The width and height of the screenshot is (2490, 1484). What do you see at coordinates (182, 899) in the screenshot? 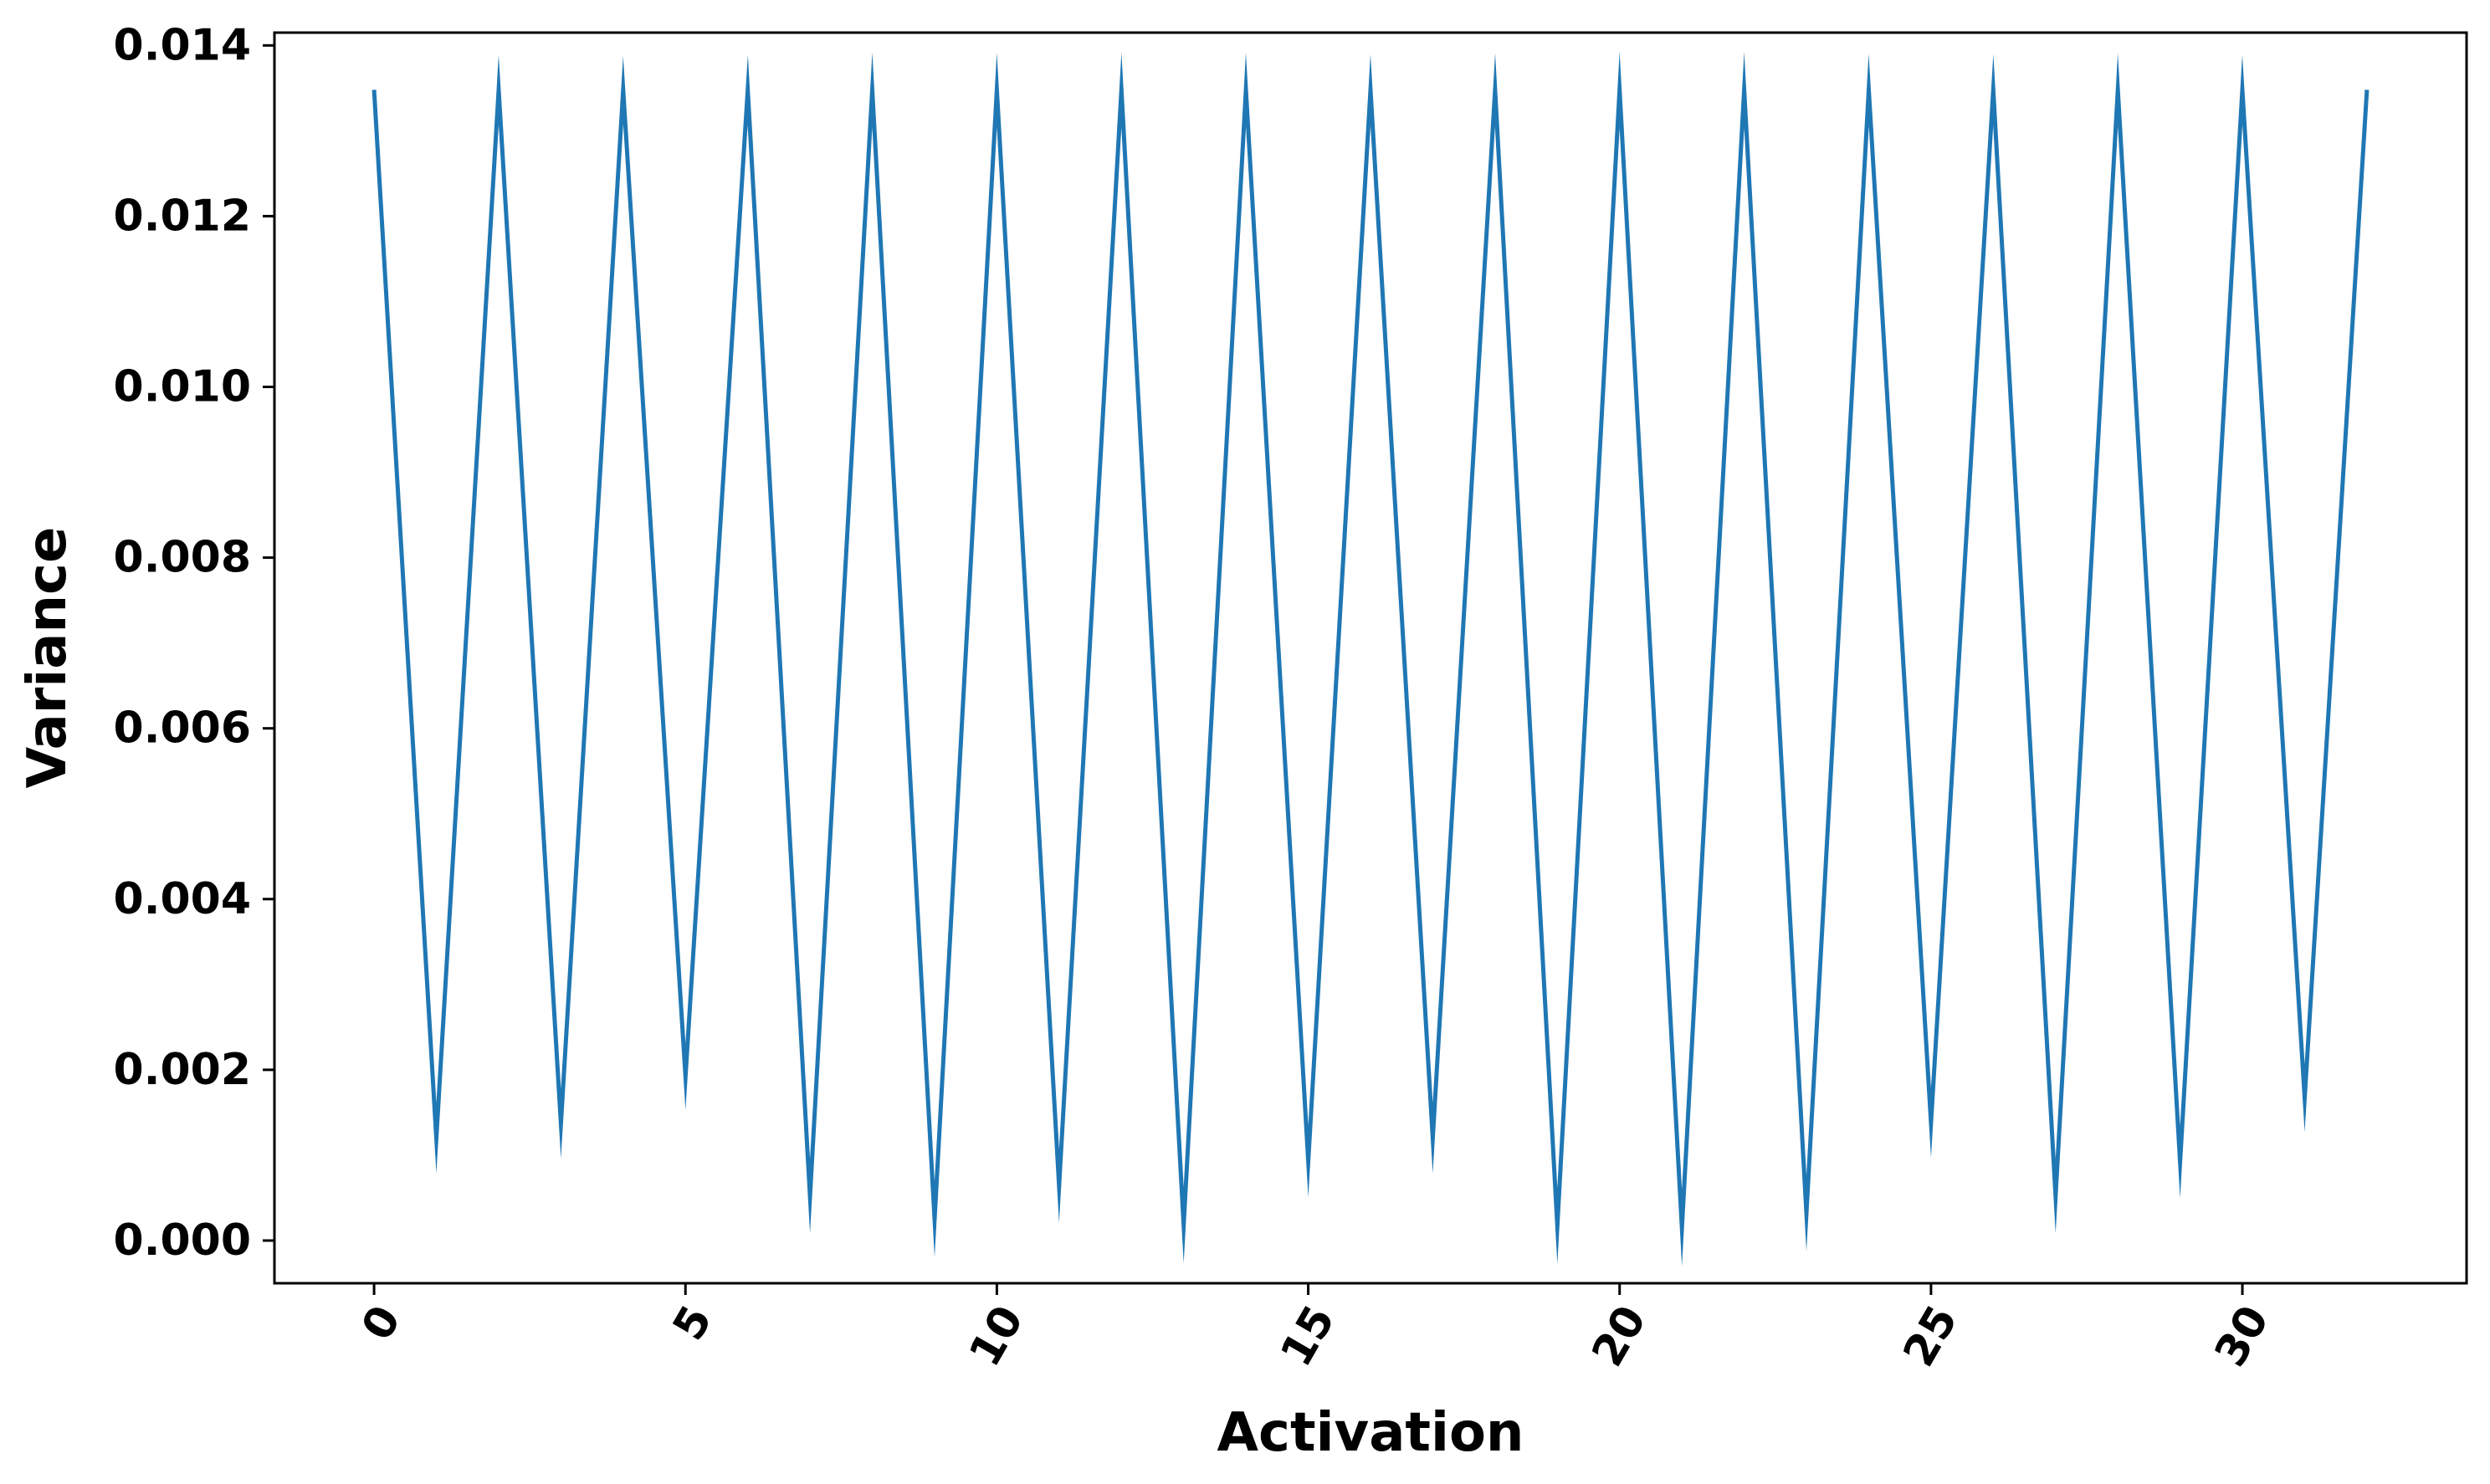
I see `y-tick-label: 0.004` at bounding box center [182, 899].